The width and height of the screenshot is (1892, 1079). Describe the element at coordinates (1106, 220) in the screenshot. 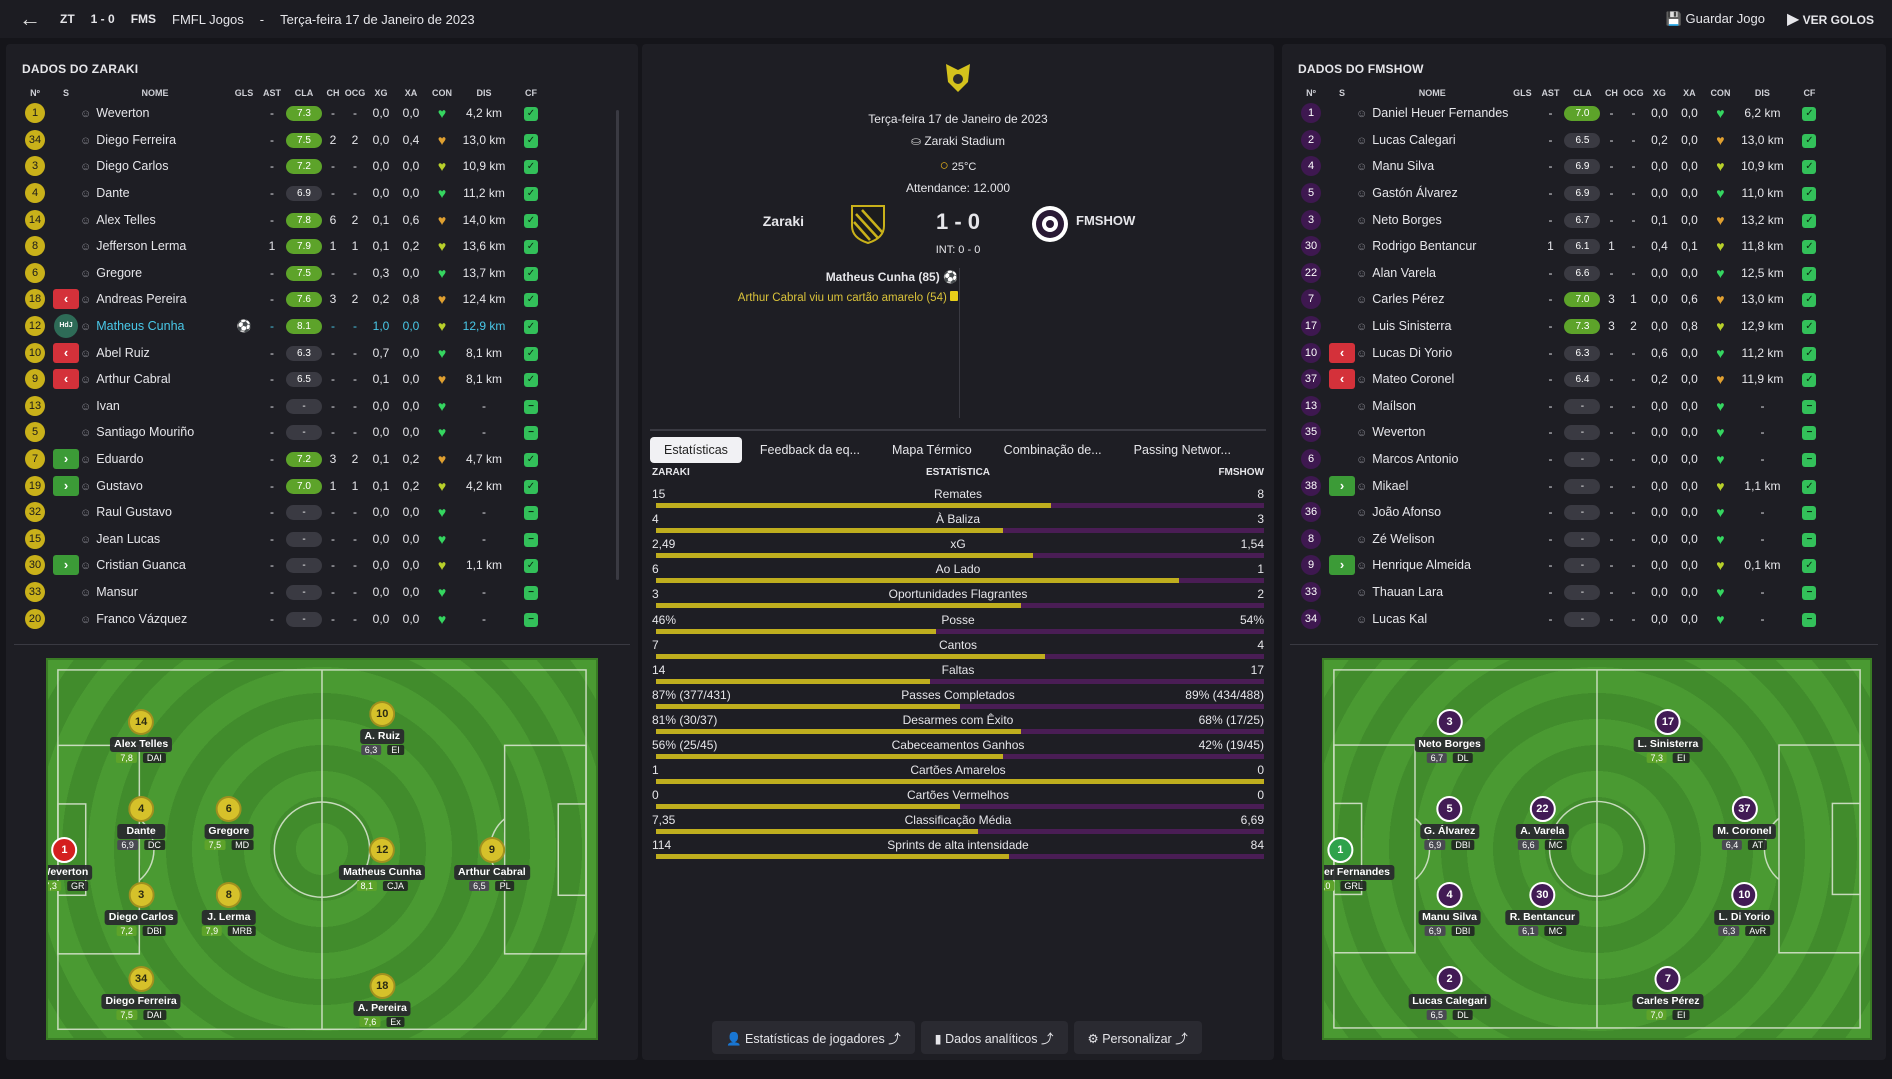

I see `away-team-name: FMSHOW` at that location.